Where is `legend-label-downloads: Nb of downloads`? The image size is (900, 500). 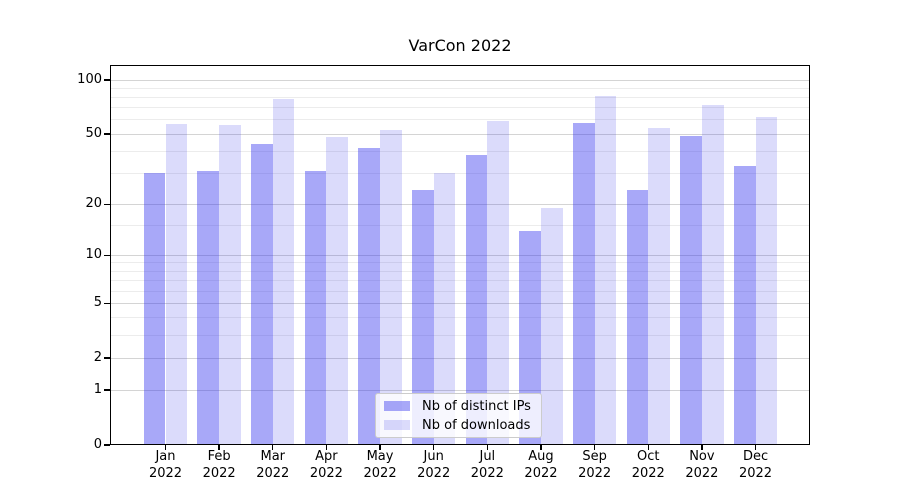
legend-label-downloads: Nb of downloads is located at coordinates (476, 425).